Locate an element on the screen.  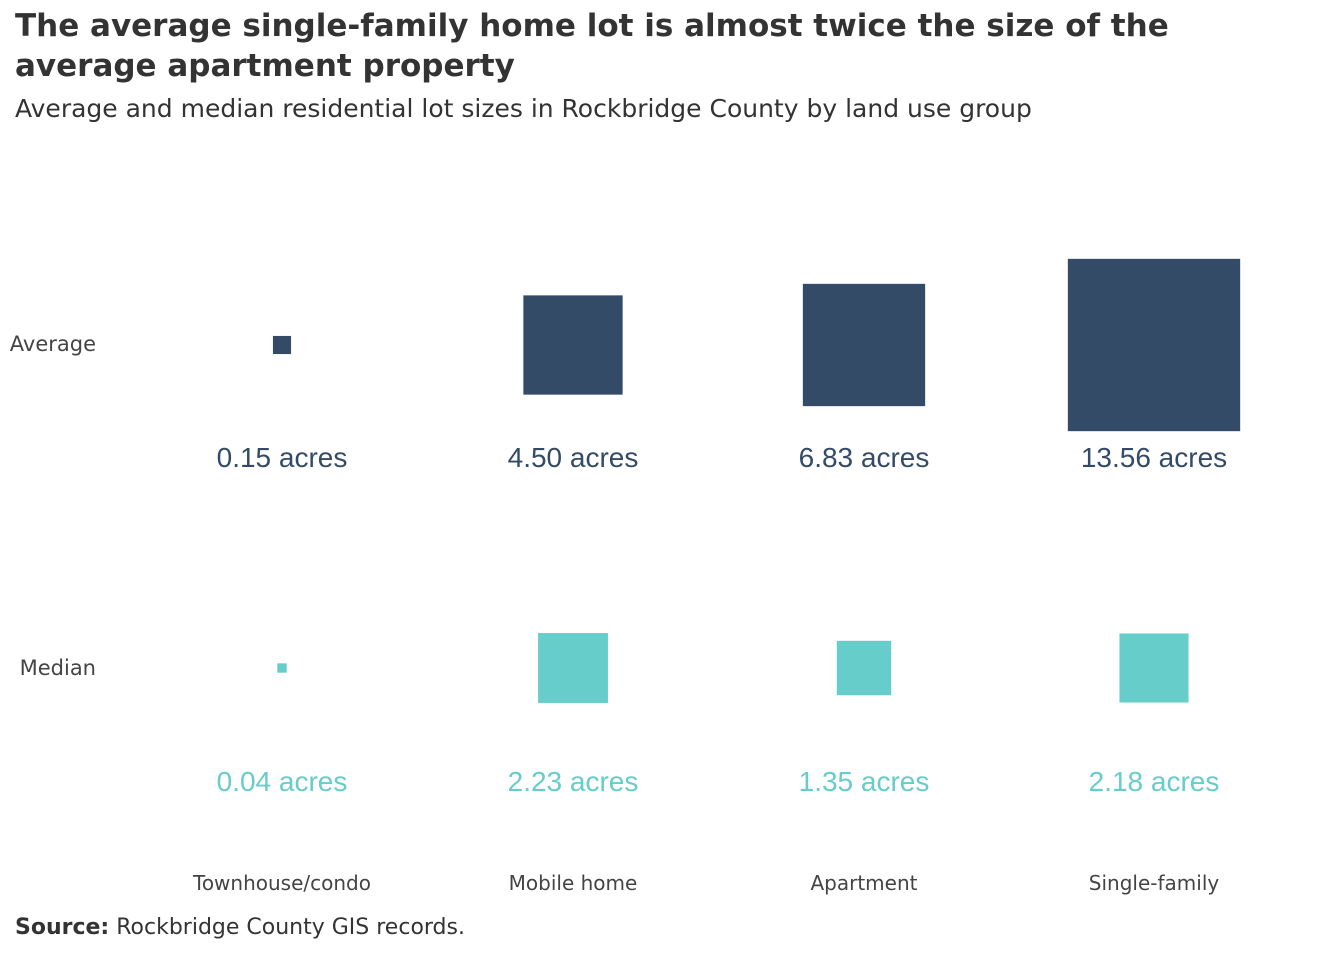
value-label-average-3: 13.56 acres is located at coordinates (1154, 457).